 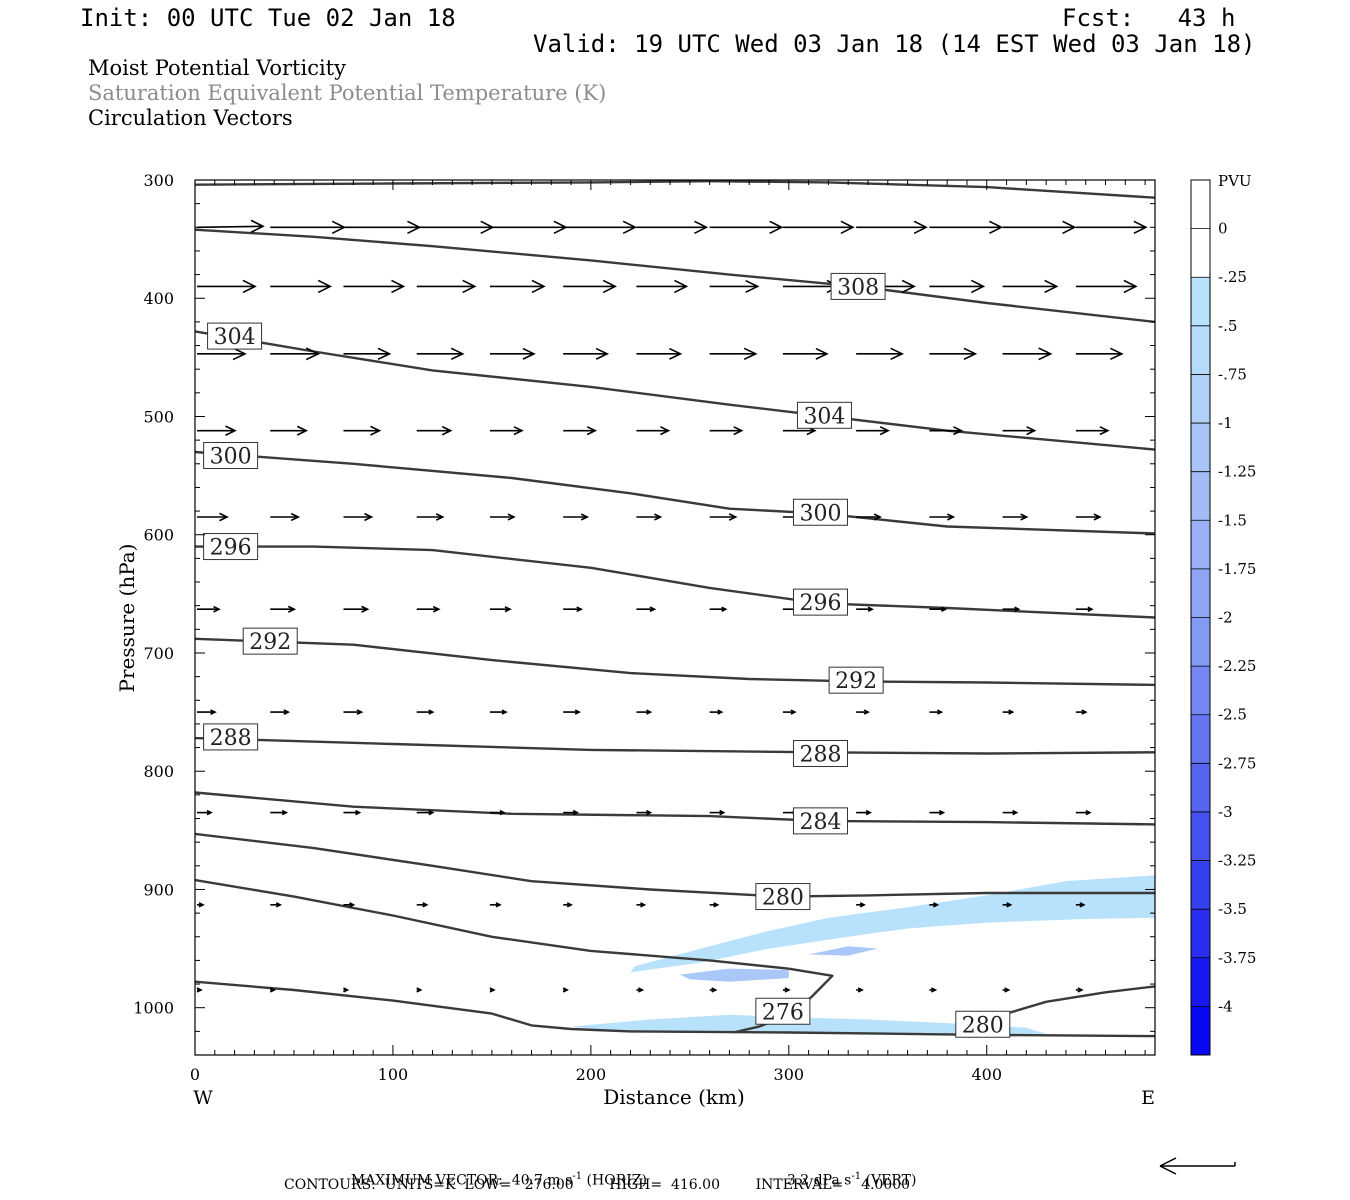 What do you see at coordinates (1237, 569) in the screenshot?
I see `colorbar-tick-label: -1.75` at bounding box center [1237, 569].